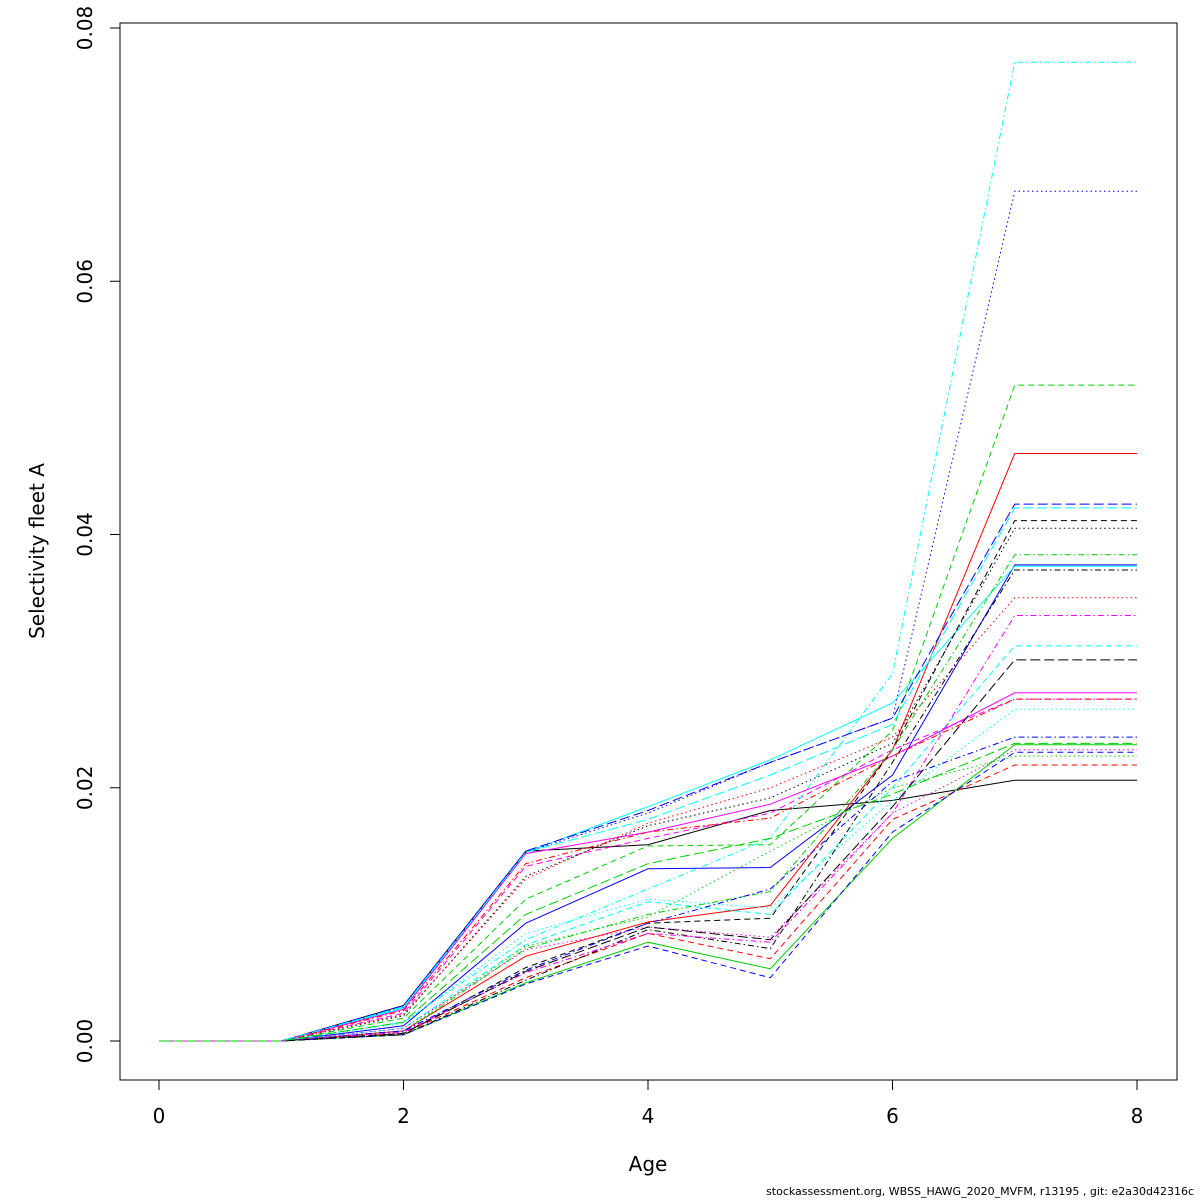 The width and height of the screenshot is (1200, 1200). Describe the element at coordinates (1137, 1116) in the screenshot. I see `x-tick-label: 8` at that location.